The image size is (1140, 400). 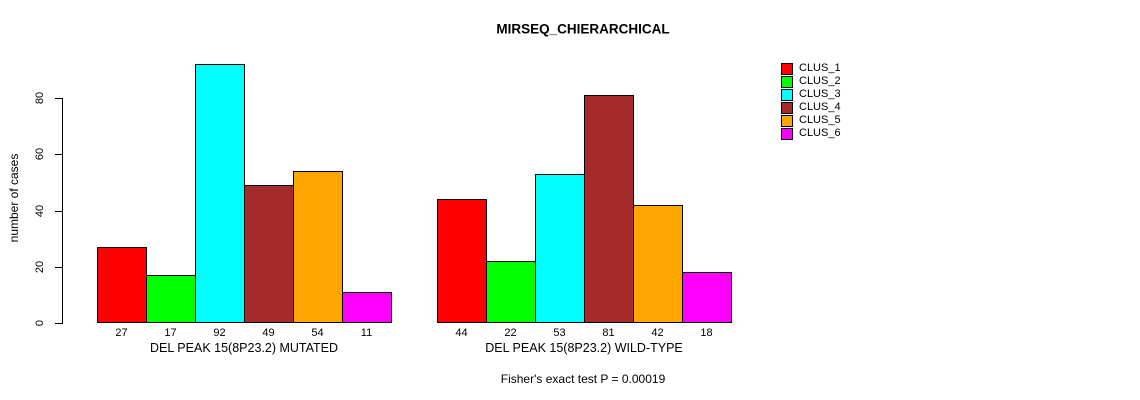 I want to click on bar-value-label: 49, so click(x=268, y=333).